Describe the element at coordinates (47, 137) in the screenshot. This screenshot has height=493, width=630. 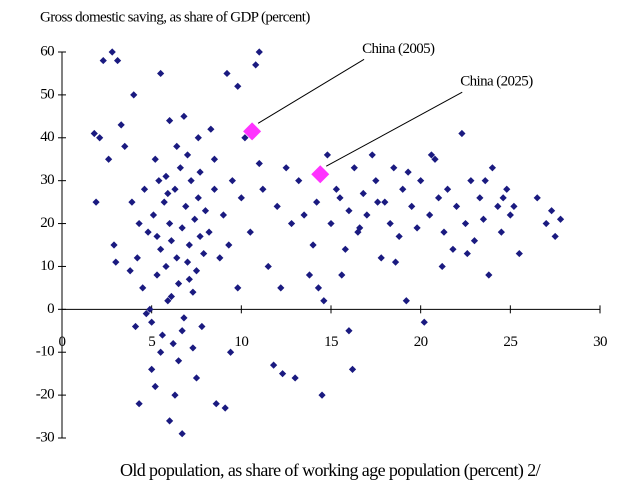
I see `y-tick-label: 40` at that location.